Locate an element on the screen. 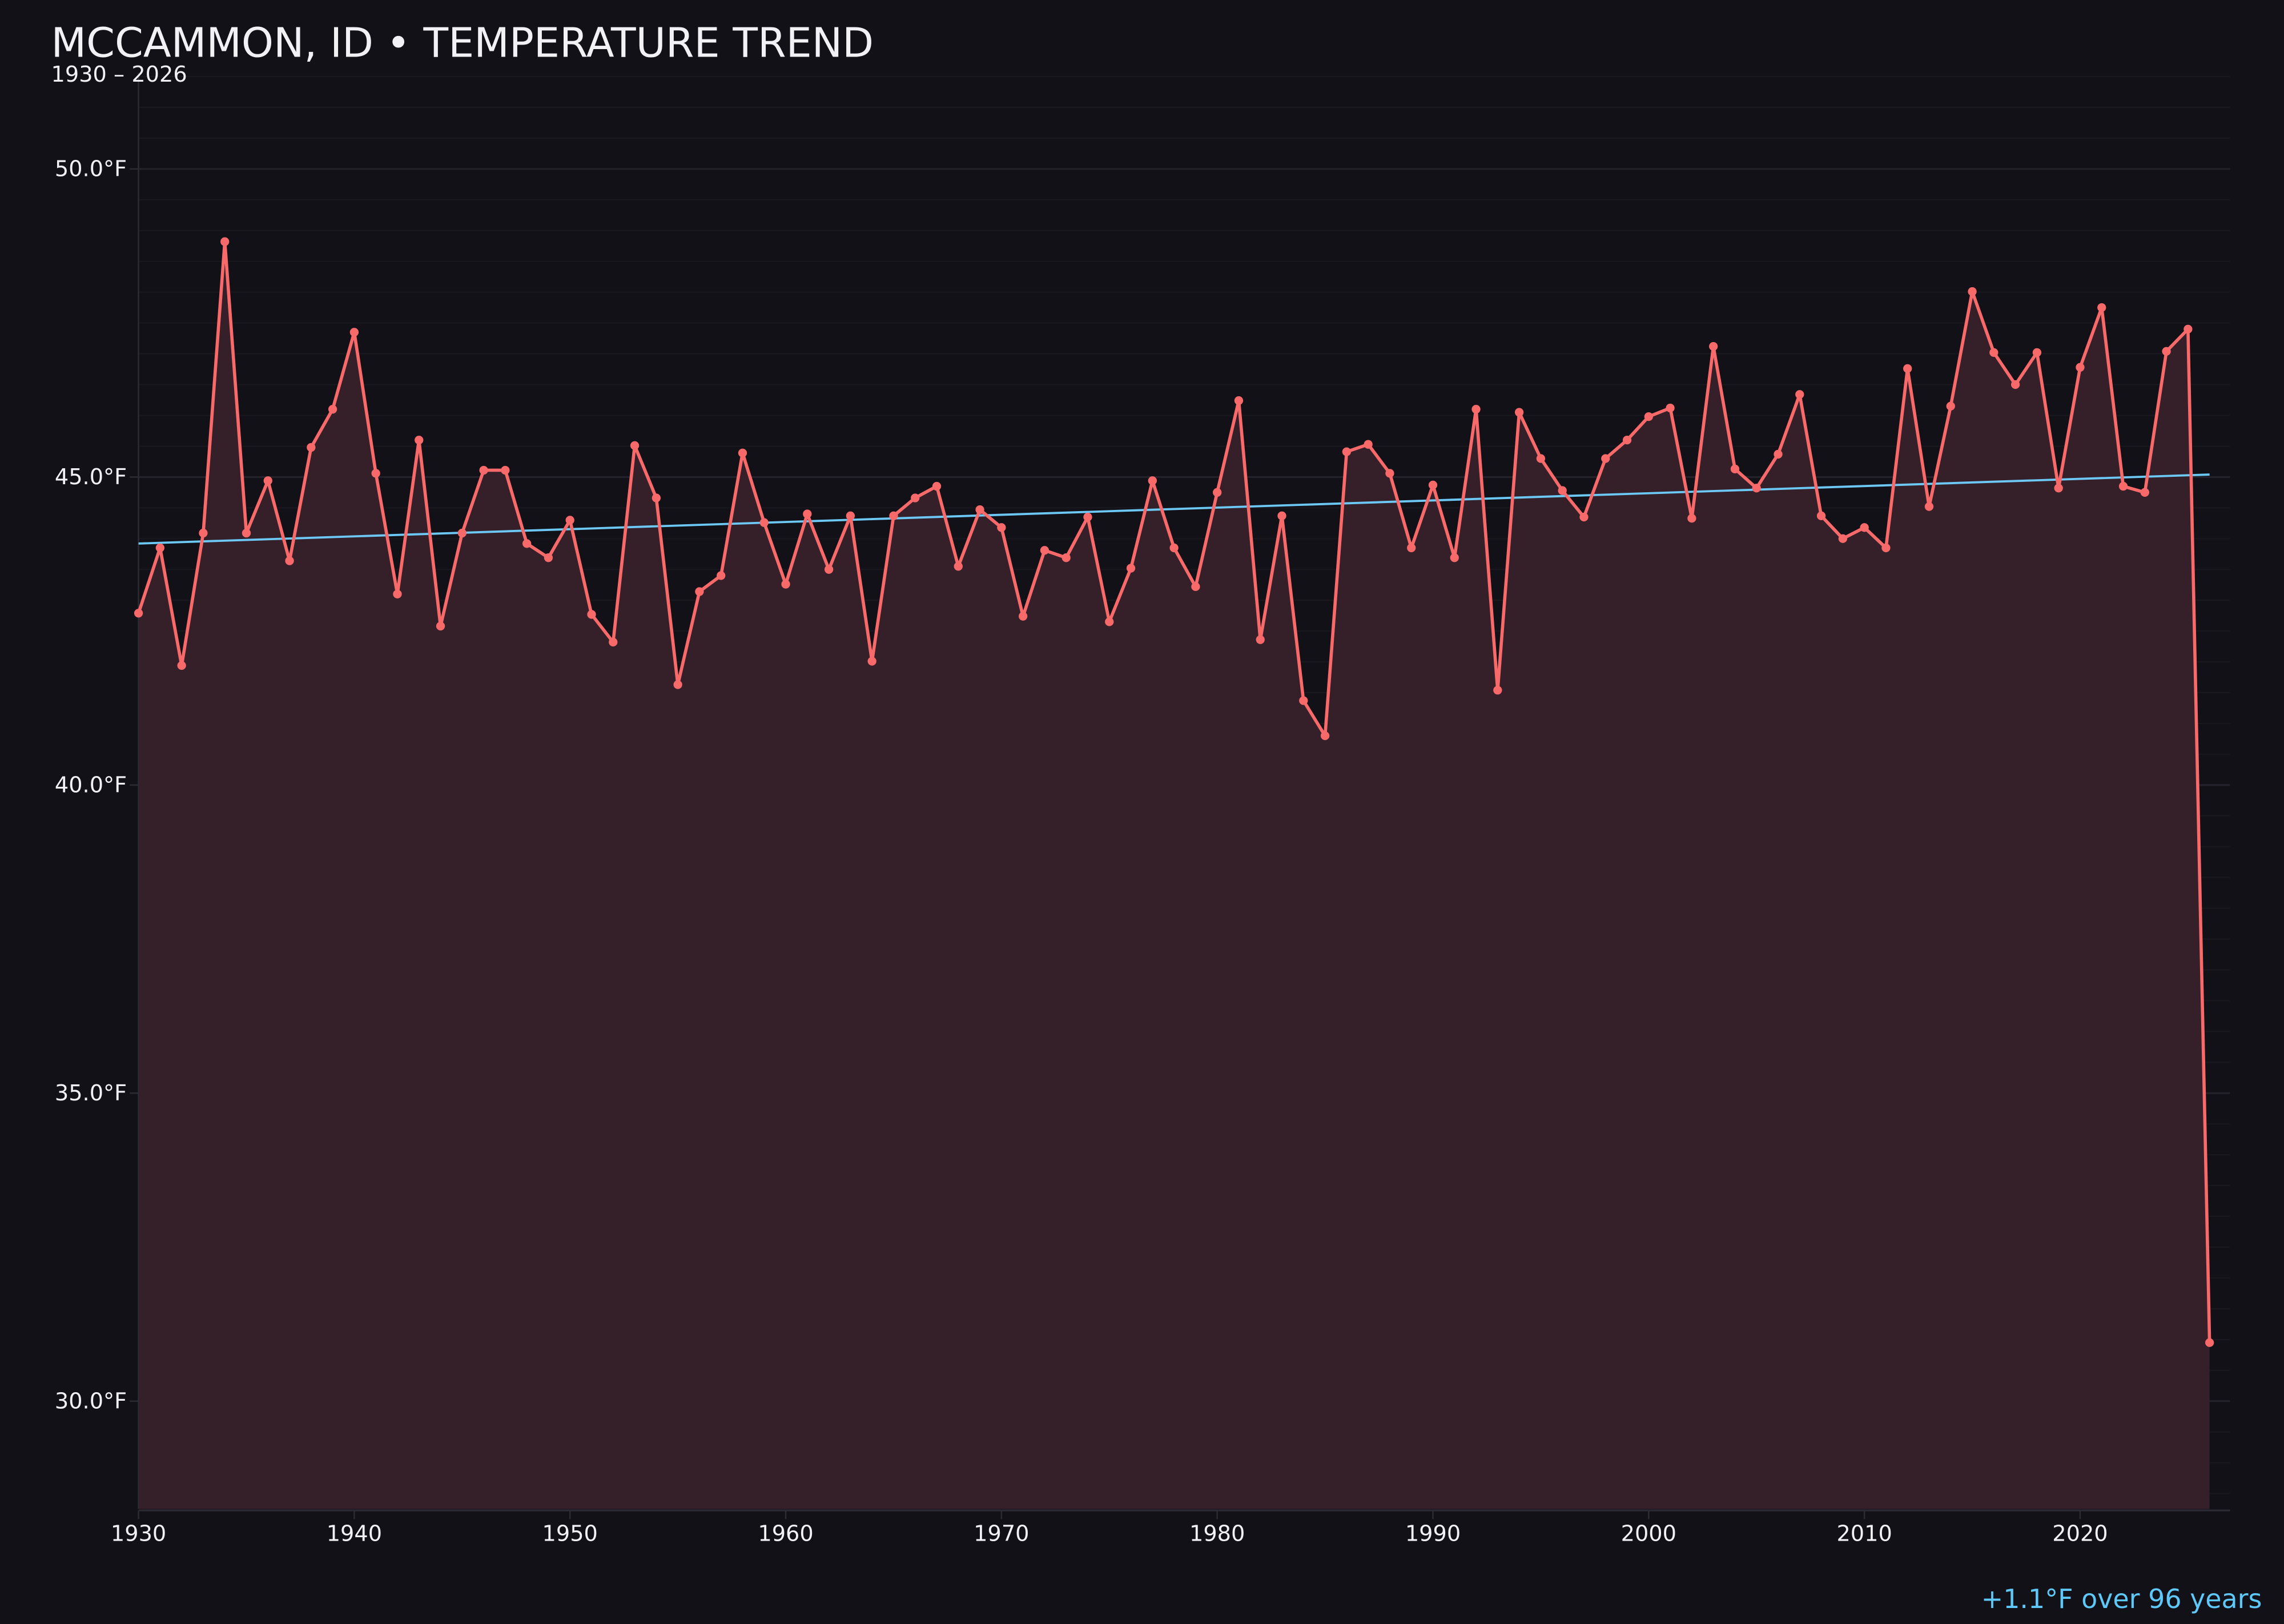 Image resolution: width=2284 pixels, height=1624 pixels. x-tick-labels: 1930 1940 1950 1960 1970 1980 1990 2000 2010 2020 is located at coordinates (1109, 1534).